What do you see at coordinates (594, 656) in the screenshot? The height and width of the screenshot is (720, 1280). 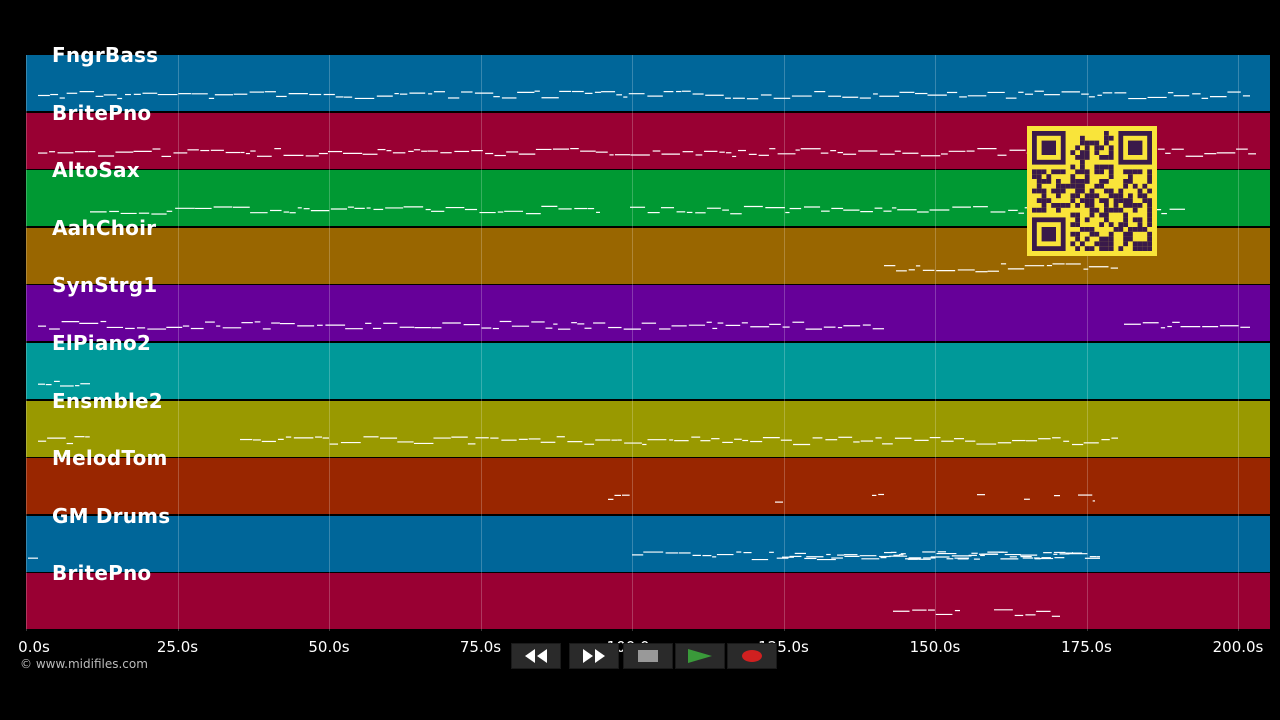 I see `fast-forward-button` at bounding box center [594, 656].